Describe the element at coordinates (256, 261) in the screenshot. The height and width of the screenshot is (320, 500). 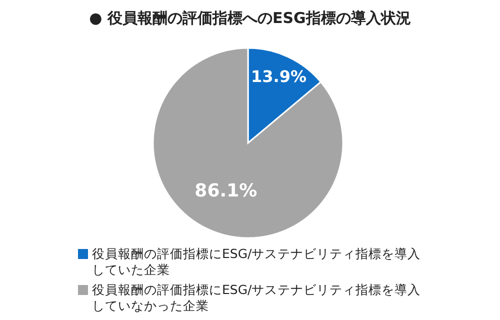
I see `legend-label: 役員報酬の評価指標にESG/サステナビリティ指標を導入していた企業` at that location.